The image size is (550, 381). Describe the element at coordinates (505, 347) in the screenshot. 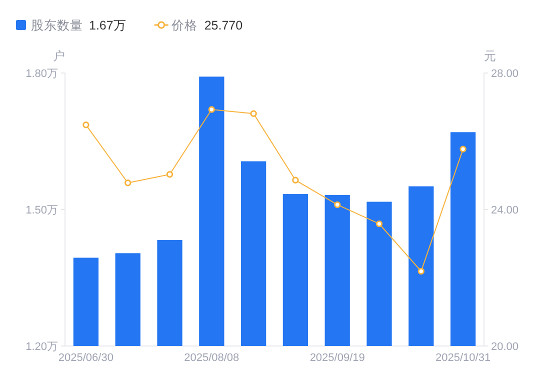

I see `y2-tick-label: 20.00` at that location.